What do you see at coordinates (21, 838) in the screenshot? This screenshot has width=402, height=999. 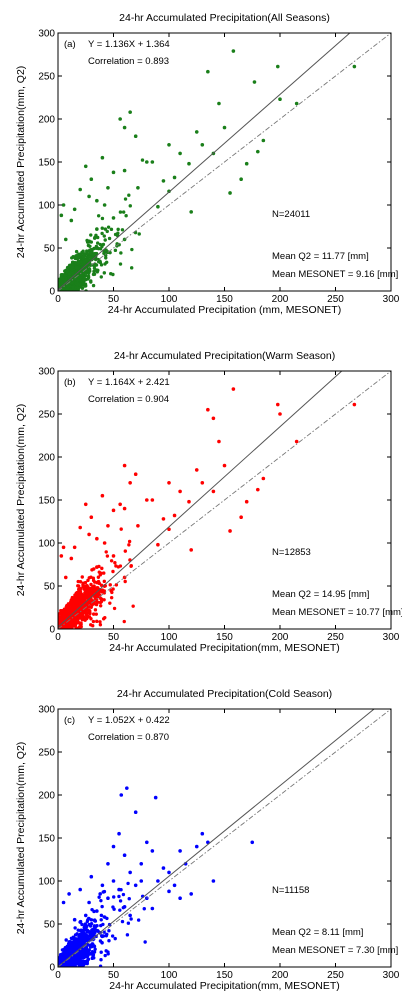 I see `y-axis-label: 24-hr Accumulated Precipitation(mm, Q2)` at bounding box center [21, 838].